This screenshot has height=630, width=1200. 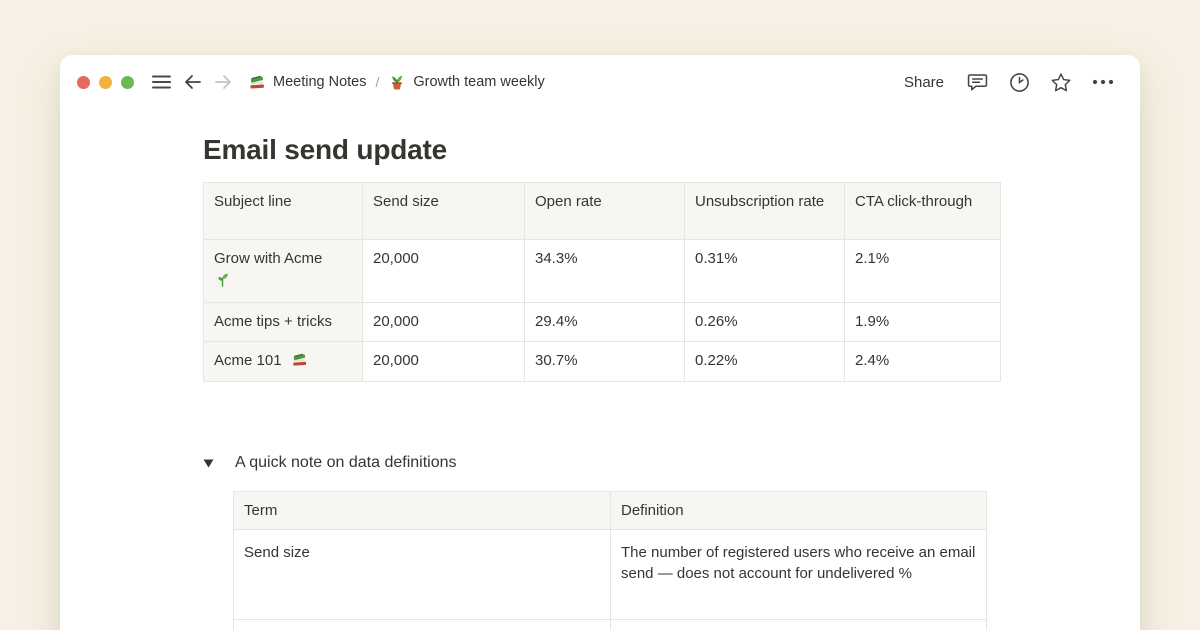 I want to click on toolbar: Meeting Notes / Growth team weekly, so click(x=600, y=81).